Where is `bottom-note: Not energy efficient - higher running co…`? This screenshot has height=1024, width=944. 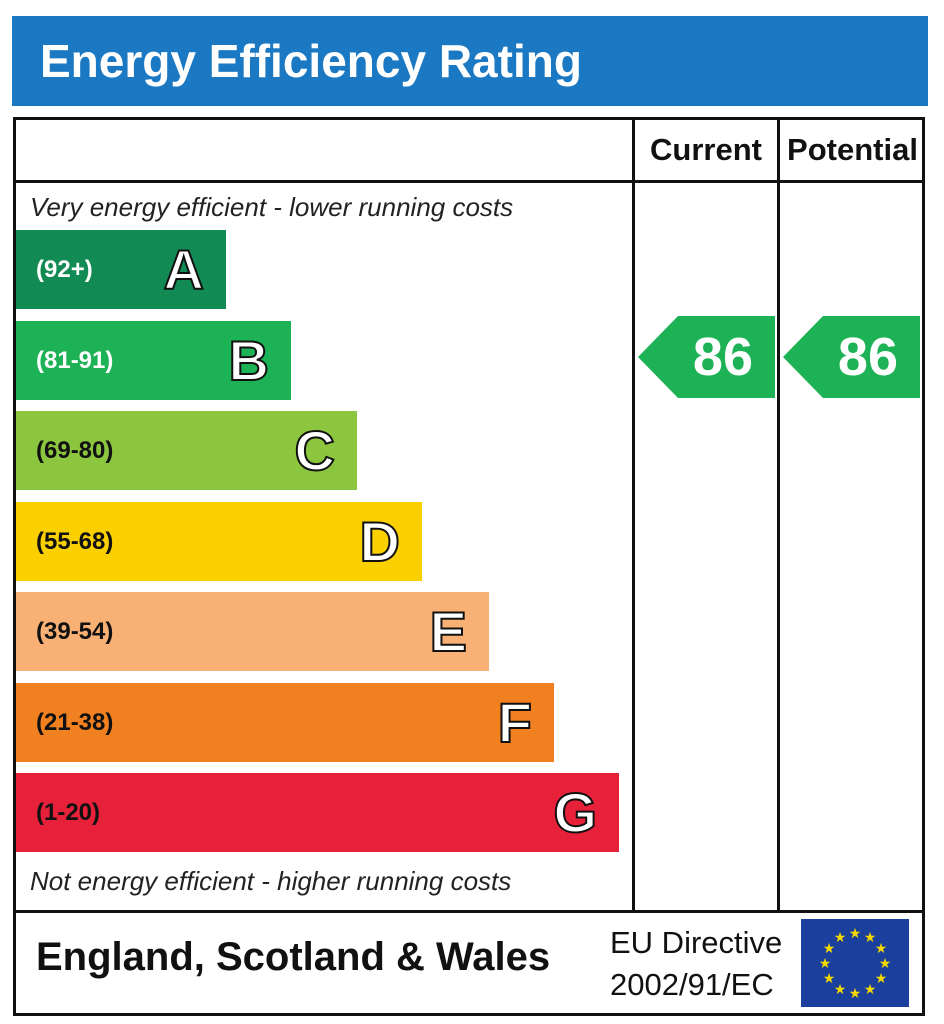 bottom-note: Not energy efficient - higher running co… is located at coordinates (271, 881).